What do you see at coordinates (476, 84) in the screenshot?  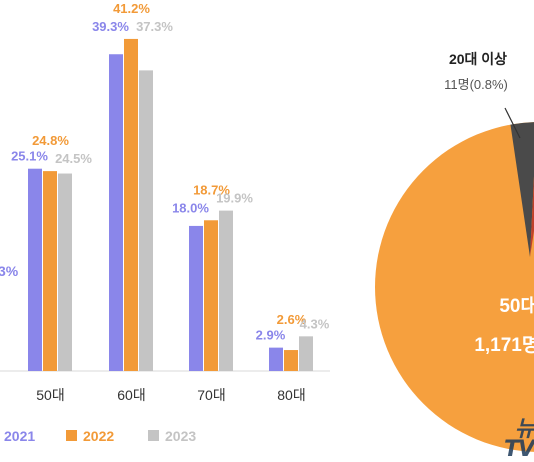 I see `pie-callout-value: 11명(0.8%)` at bounding box center [476, 84].